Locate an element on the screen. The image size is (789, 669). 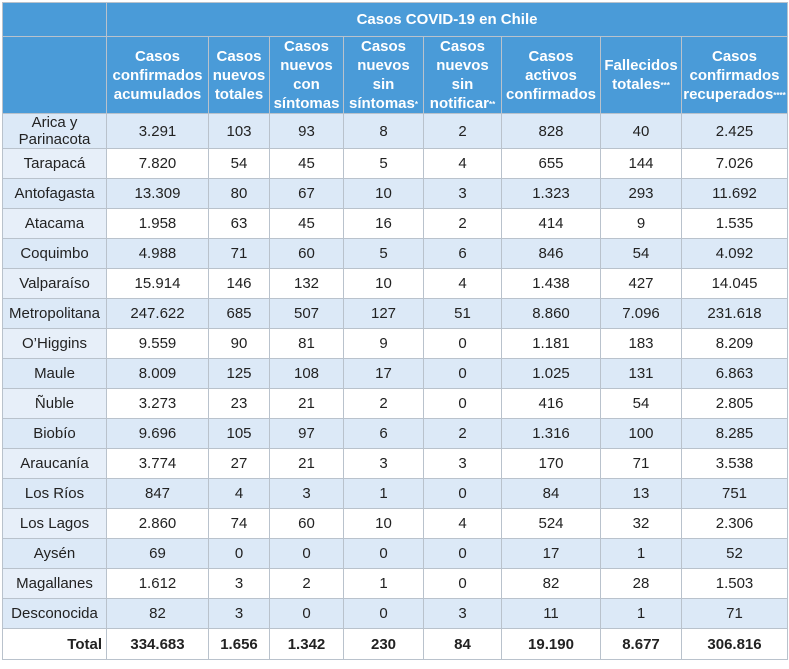
value-cell: 13 is located at coordinates (641, 493).